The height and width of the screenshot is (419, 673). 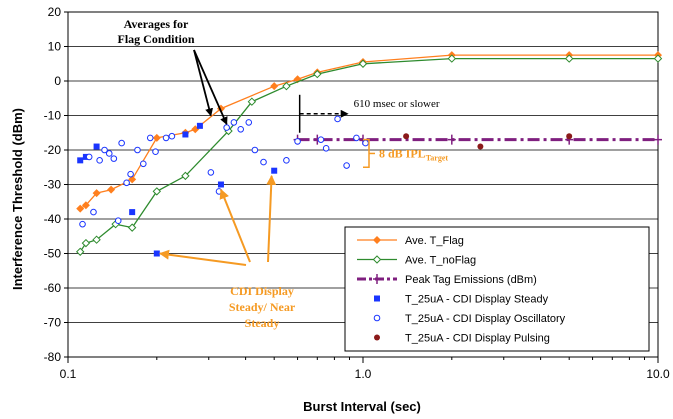 I want to click on annotation-line: CDI Display, so click(x=262, y=291).